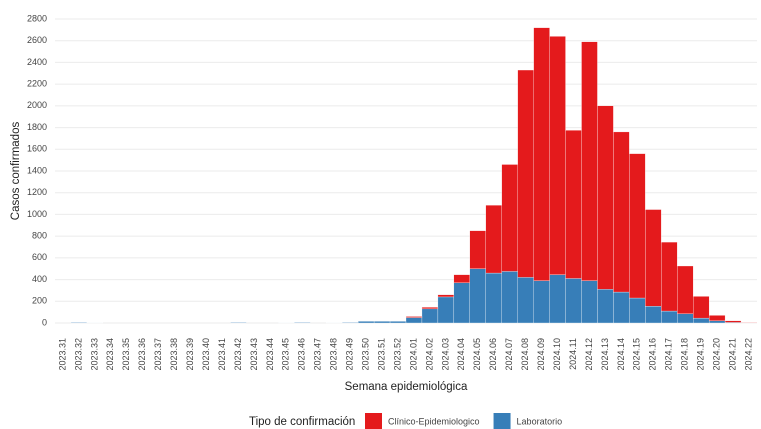 The width and height of the screenshot is (761, 429). I want to click on y-tick-label: 0, so click(44, 322).